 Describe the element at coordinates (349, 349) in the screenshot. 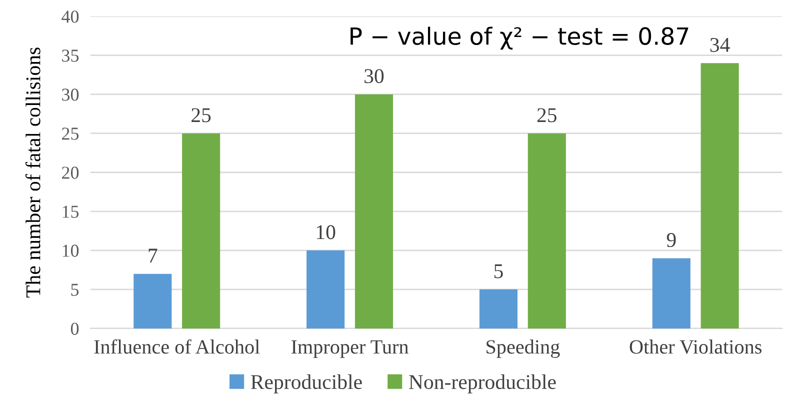

I see `x-tick-label: Improper Turn` at that location.